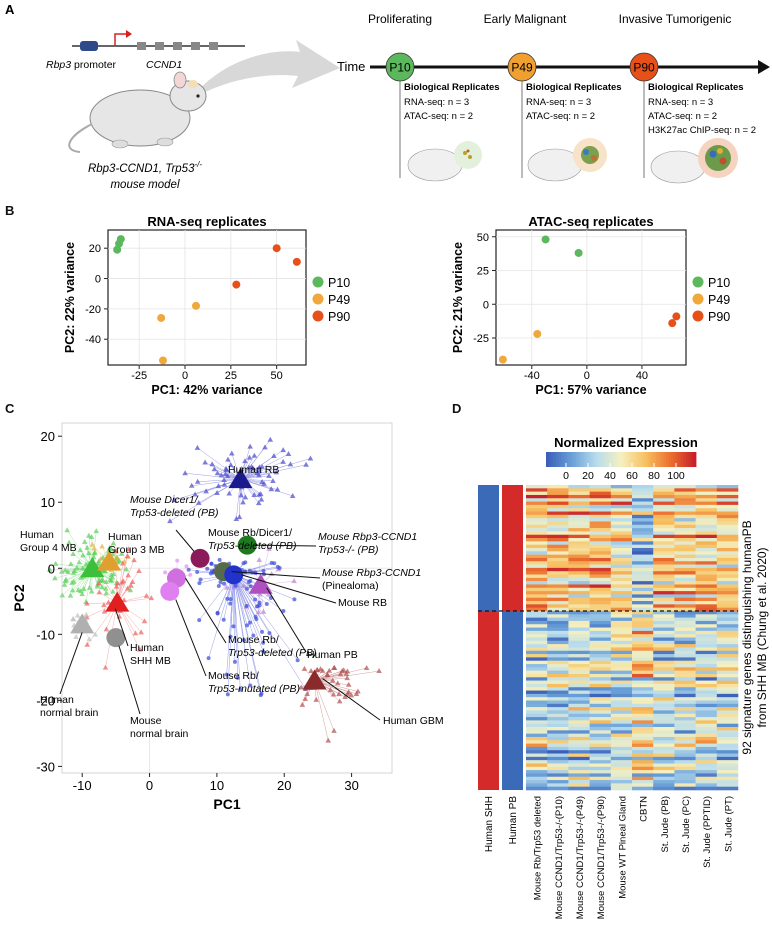  What do you see at coordinates (698, 316) in the screenshot?
I see `legend-swatch` at bounding box center [698, 316].